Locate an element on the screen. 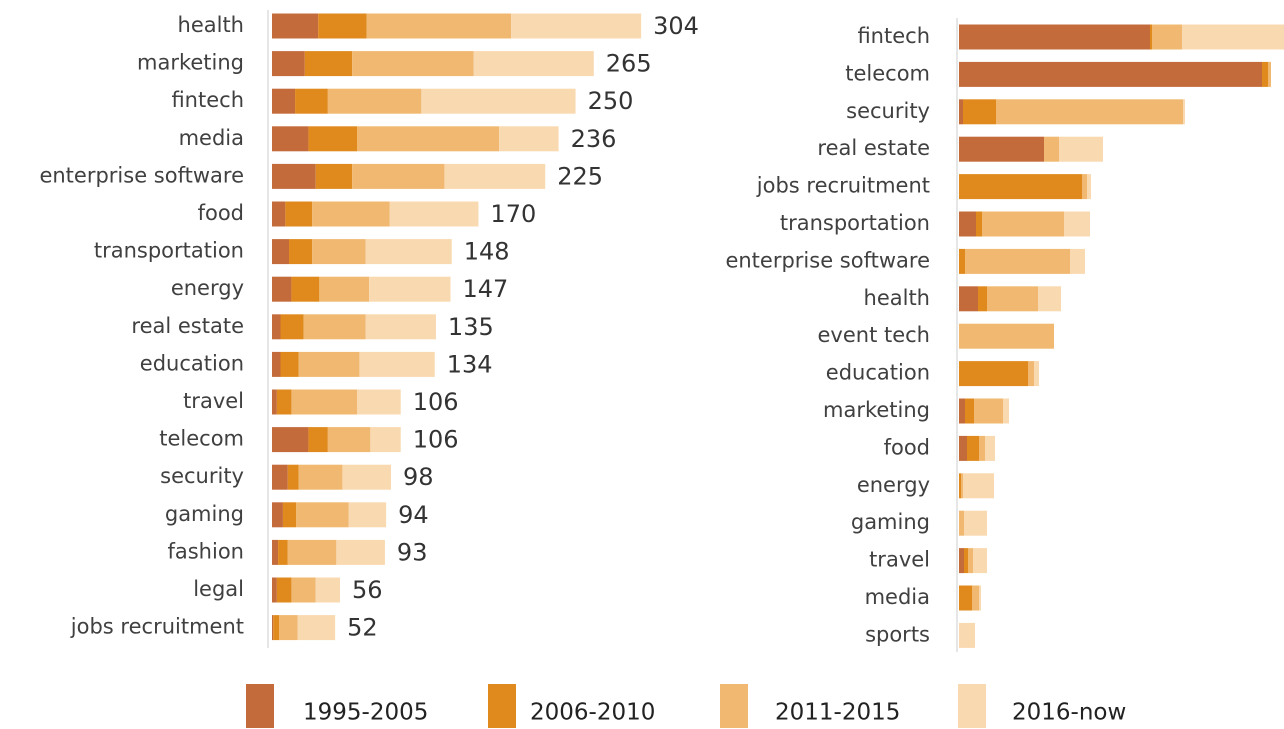  category-label: real estate is located at coordinates (873, 148).